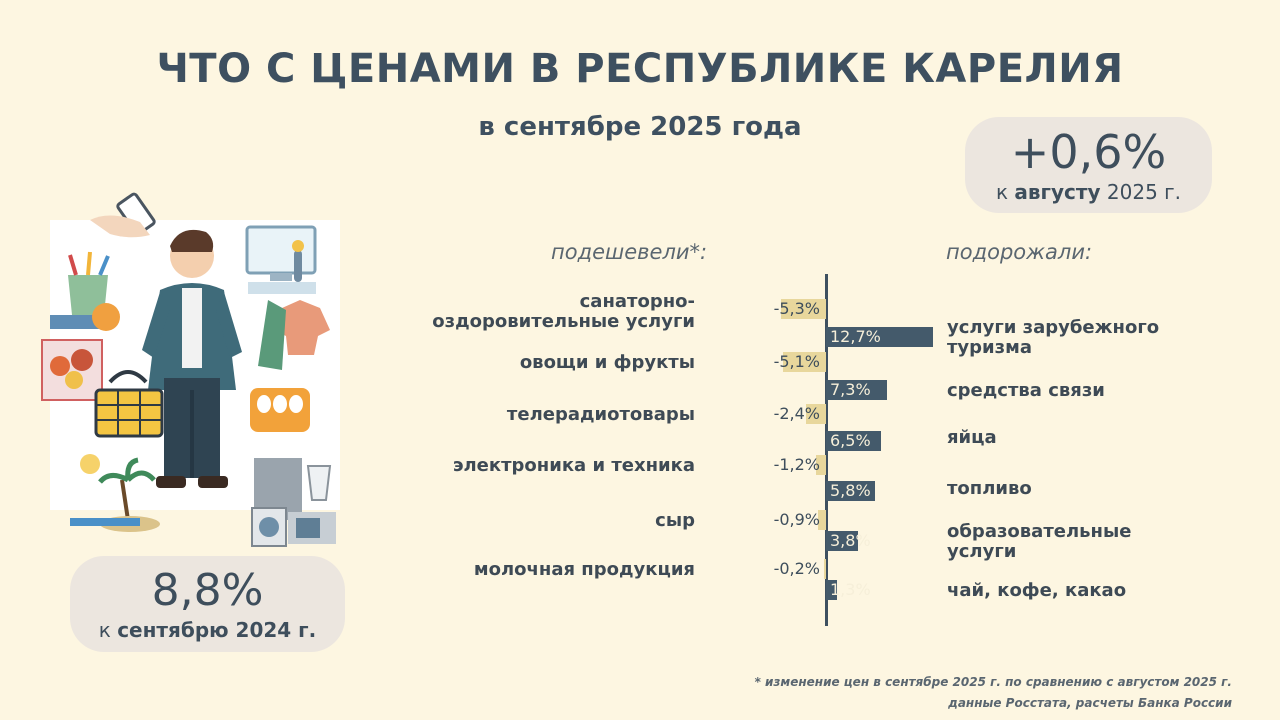 Image resolution: width=1280 pixels, height=720 pixels. What do you see at coordinates (280, 410) in the screenshot?
I see `egg-carton-icon` at bounding box center [280, 410].